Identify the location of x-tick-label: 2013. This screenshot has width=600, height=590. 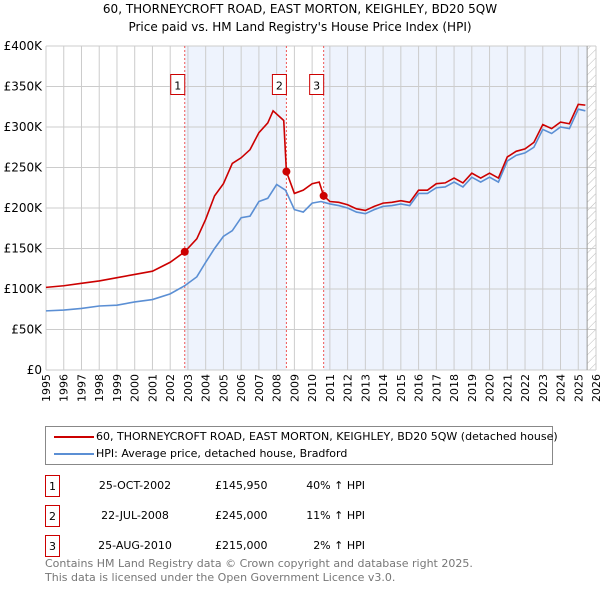
(365, 388).